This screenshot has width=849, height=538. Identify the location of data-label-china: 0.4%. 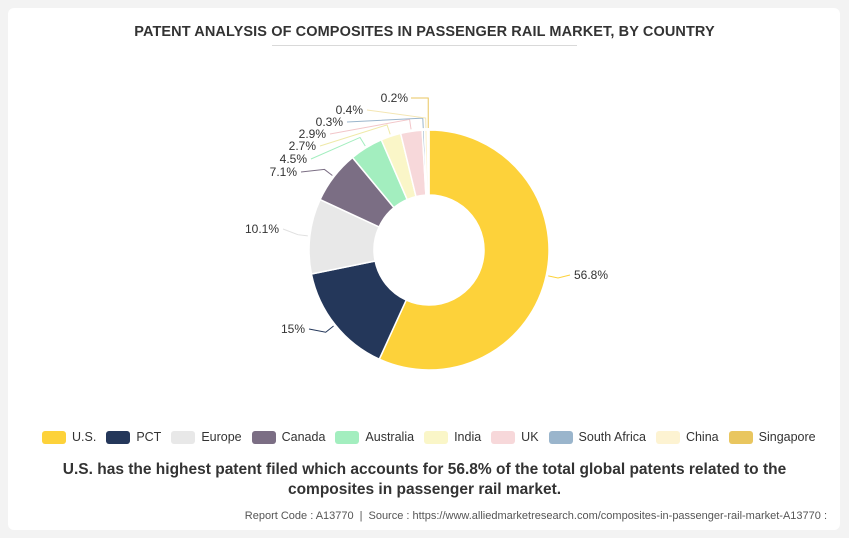
(350, 110).